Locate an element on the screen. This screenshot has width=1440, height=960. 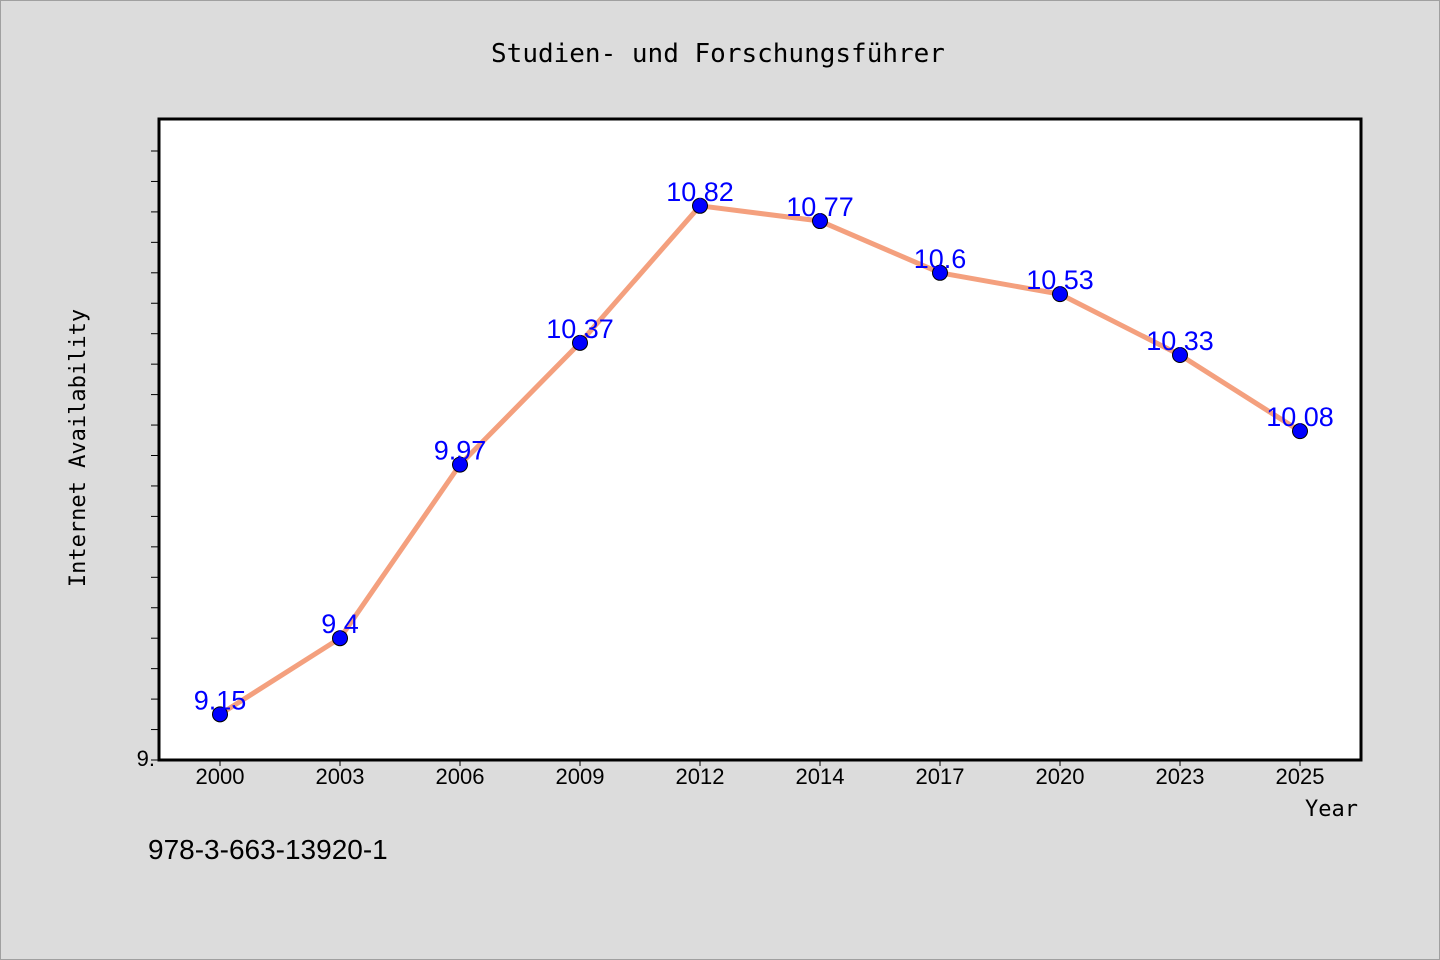
data-label: 10.53 is located at coordinates (1060, 280).